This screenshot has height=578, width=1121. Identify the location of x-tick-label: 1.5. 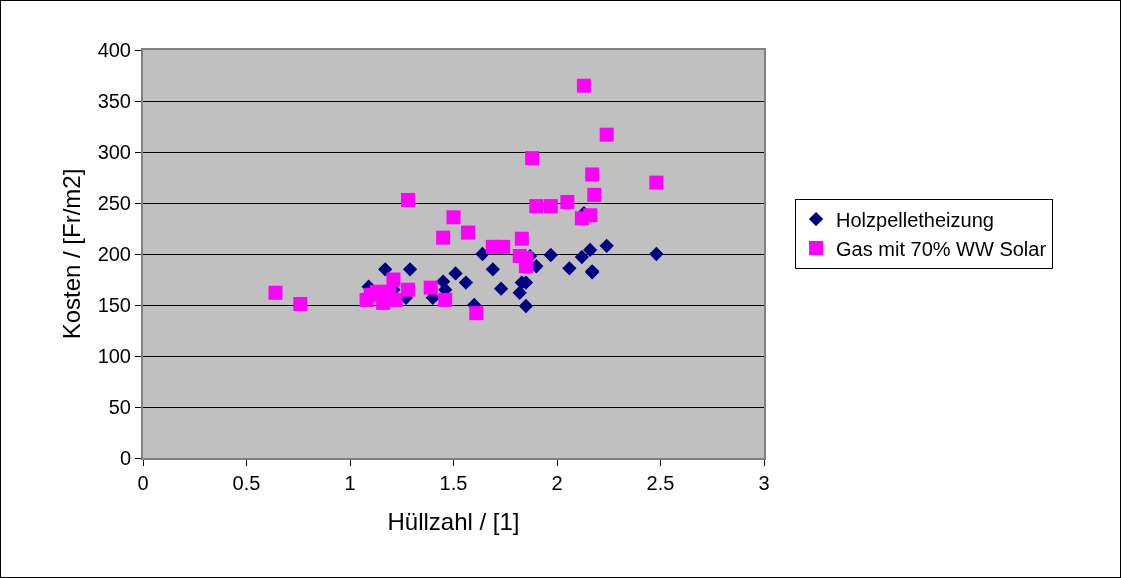
(453, 483).